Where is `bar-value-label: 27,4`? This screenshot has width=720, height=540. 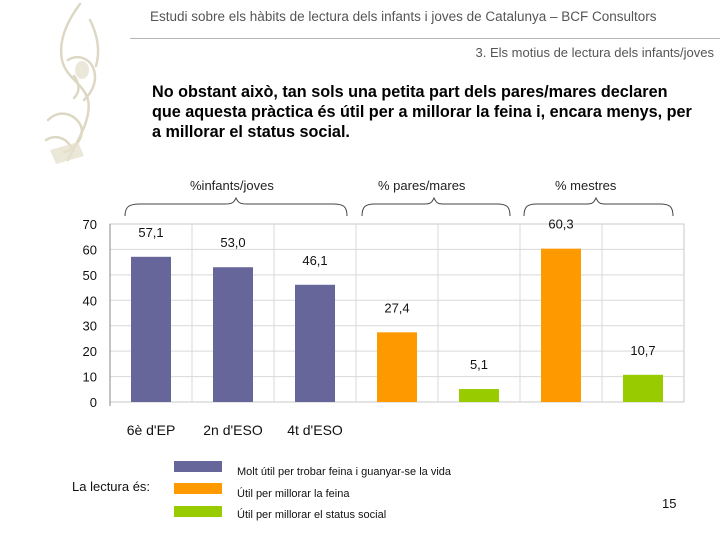 bar-value-label: 27,4 is located at coordinates (396, 307).